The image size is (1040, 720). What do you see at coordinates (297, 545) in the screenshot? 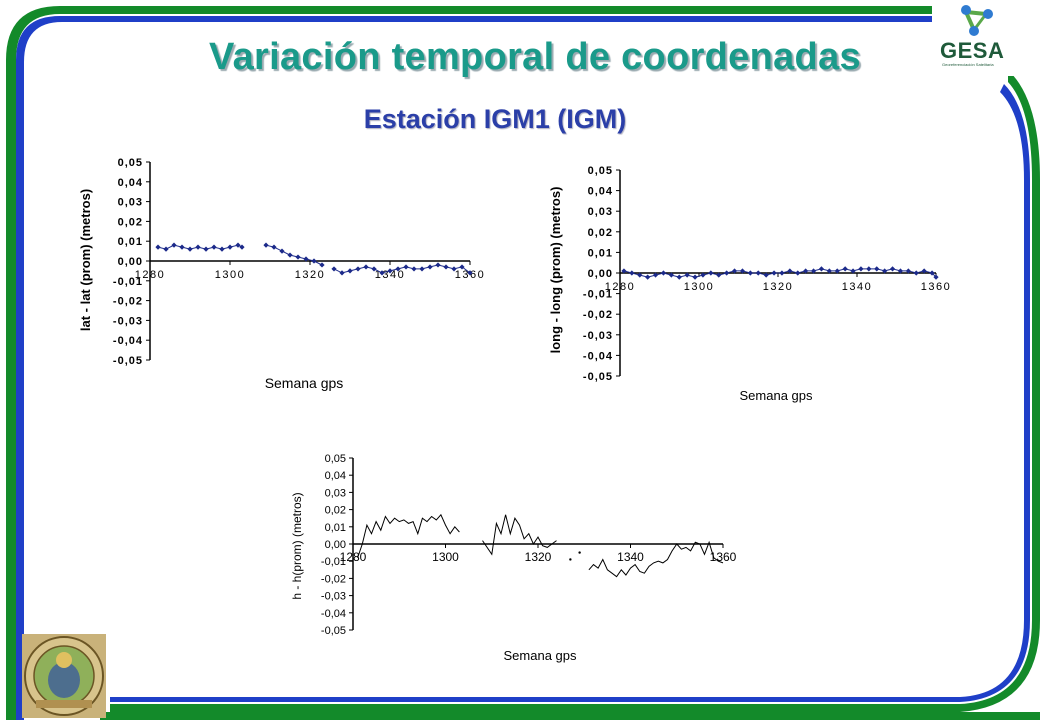
I see `chart-ylabel: h - h(prom) (metros)` at bounding box center [297, 545].